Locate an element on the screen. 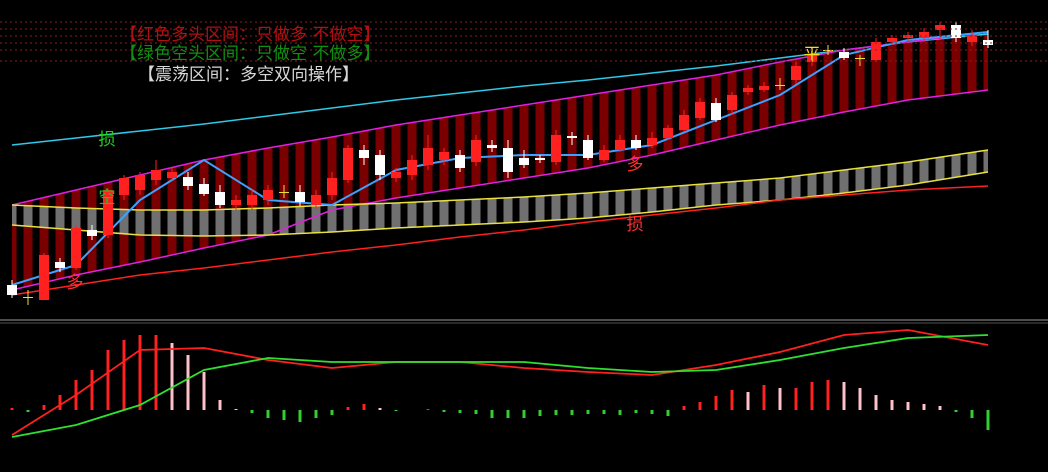 The width and height of the screenshot is (1048, 472). signal-label: 损 is located at coordinates (107, 140).